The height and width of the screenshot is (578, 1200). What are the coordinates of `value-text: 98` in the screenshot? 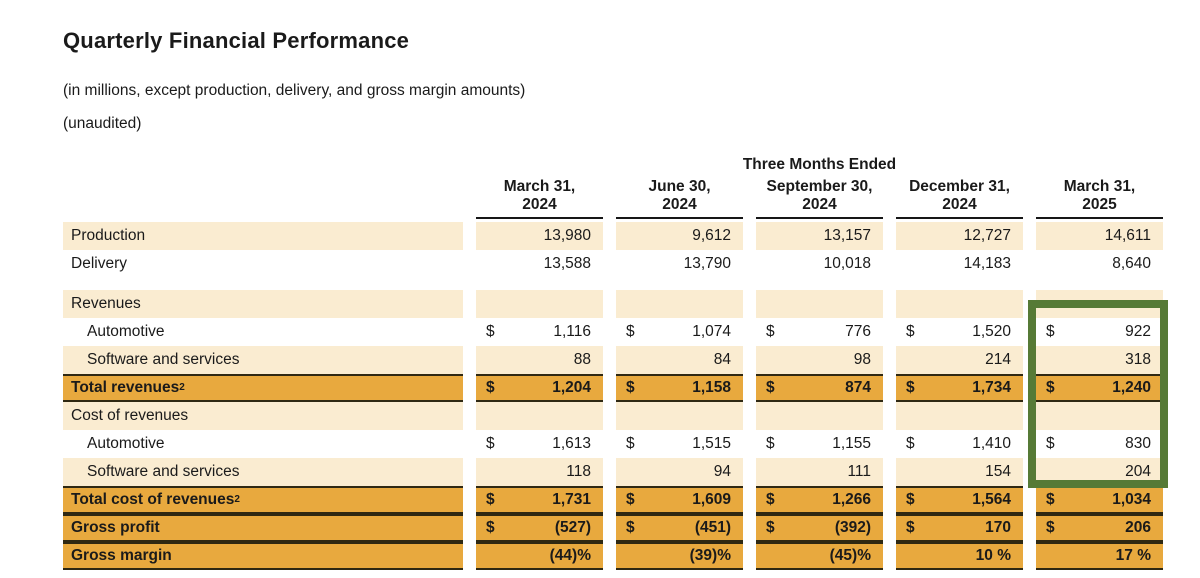 It's located at (862, 359).